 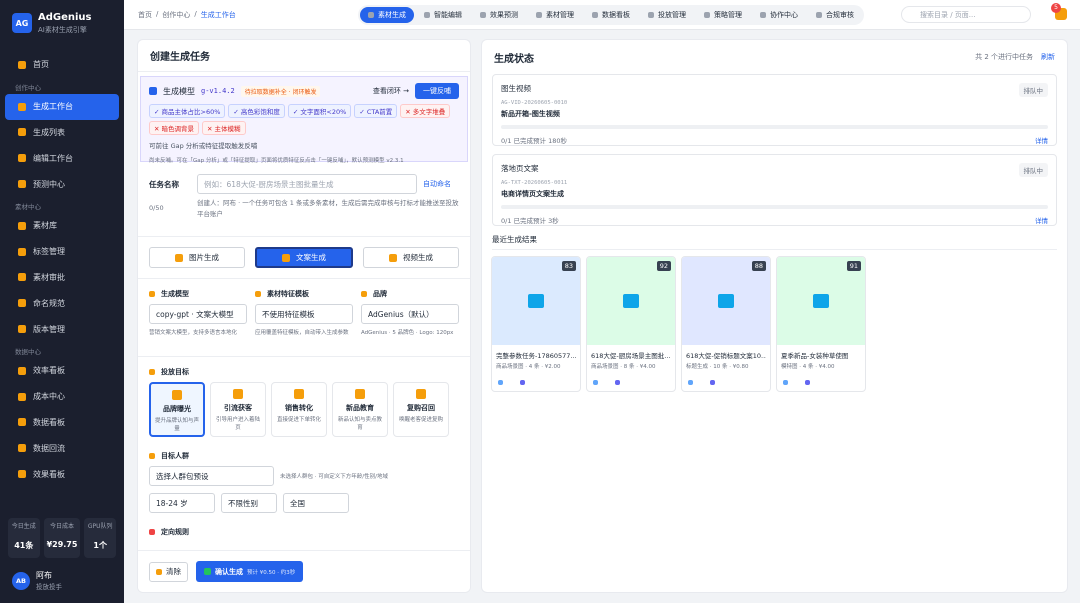 What do you see at coordinates (23, 526) in the screenshot?
I see `stat-label: 今日生成` at bounding box center [23, 526].